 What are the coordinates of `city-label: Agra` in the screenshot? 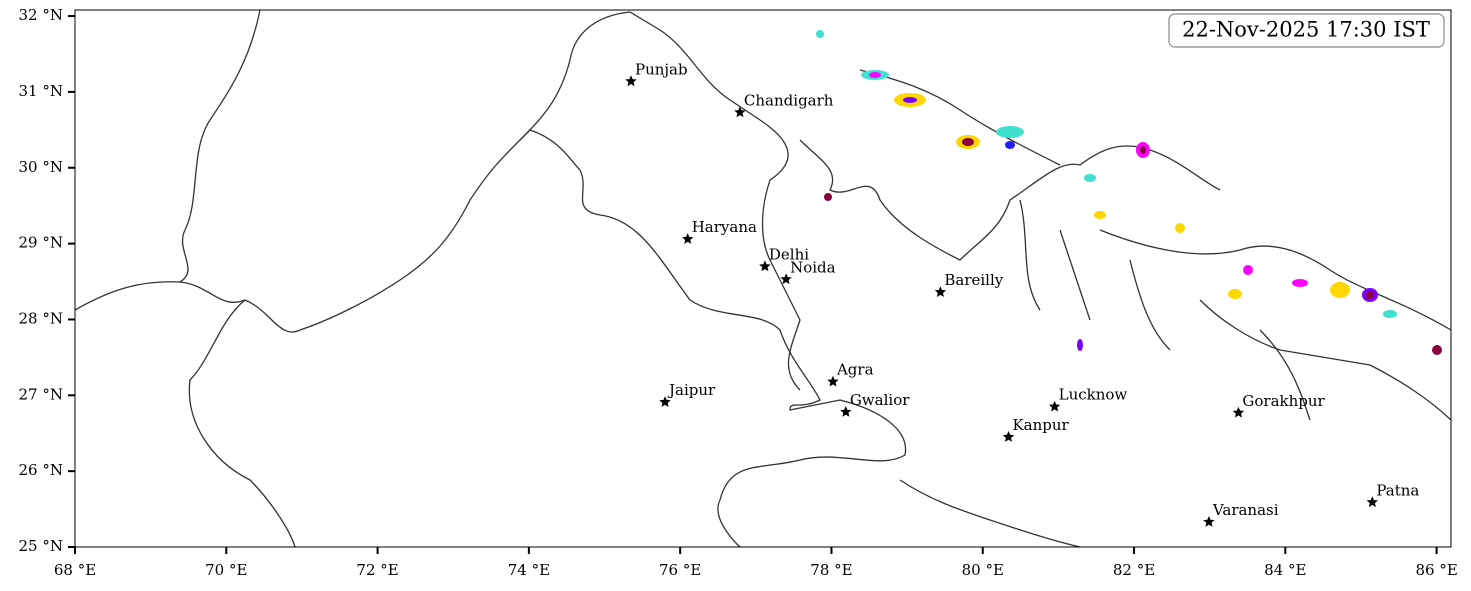 It's located at (855, 370).